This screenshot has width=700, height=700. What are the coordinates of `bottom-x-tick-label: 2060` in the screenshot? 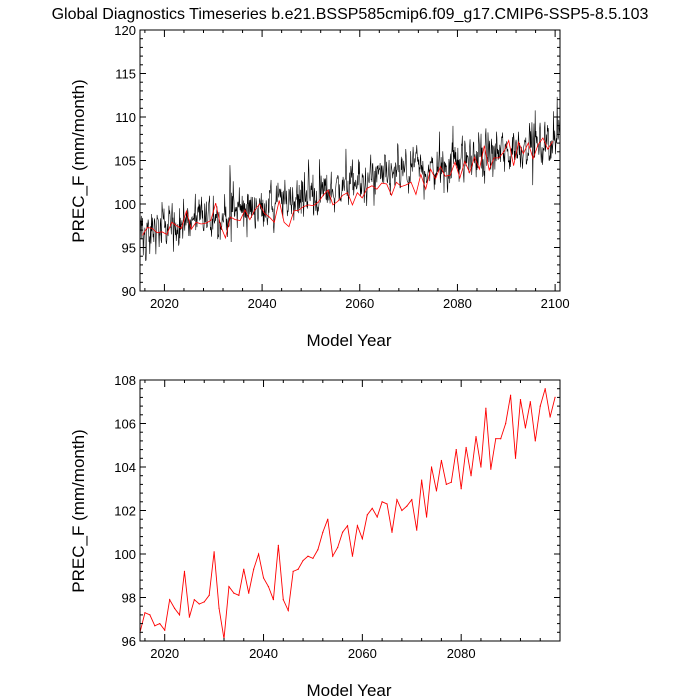 It's located at (362, 653).